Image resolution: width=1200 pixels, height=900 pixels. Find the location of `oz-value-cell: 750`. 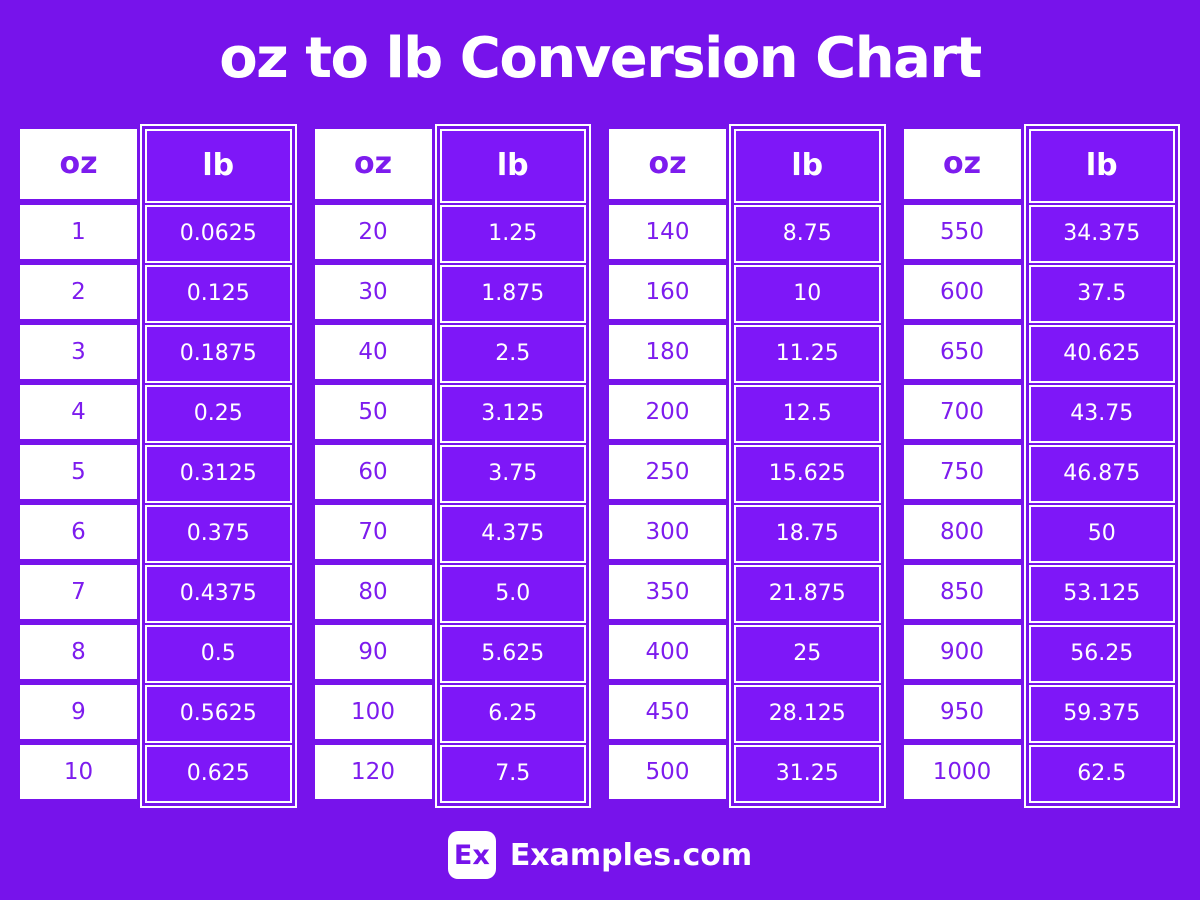

oz-value-cell: 750 is located at coordinates (962, 472).